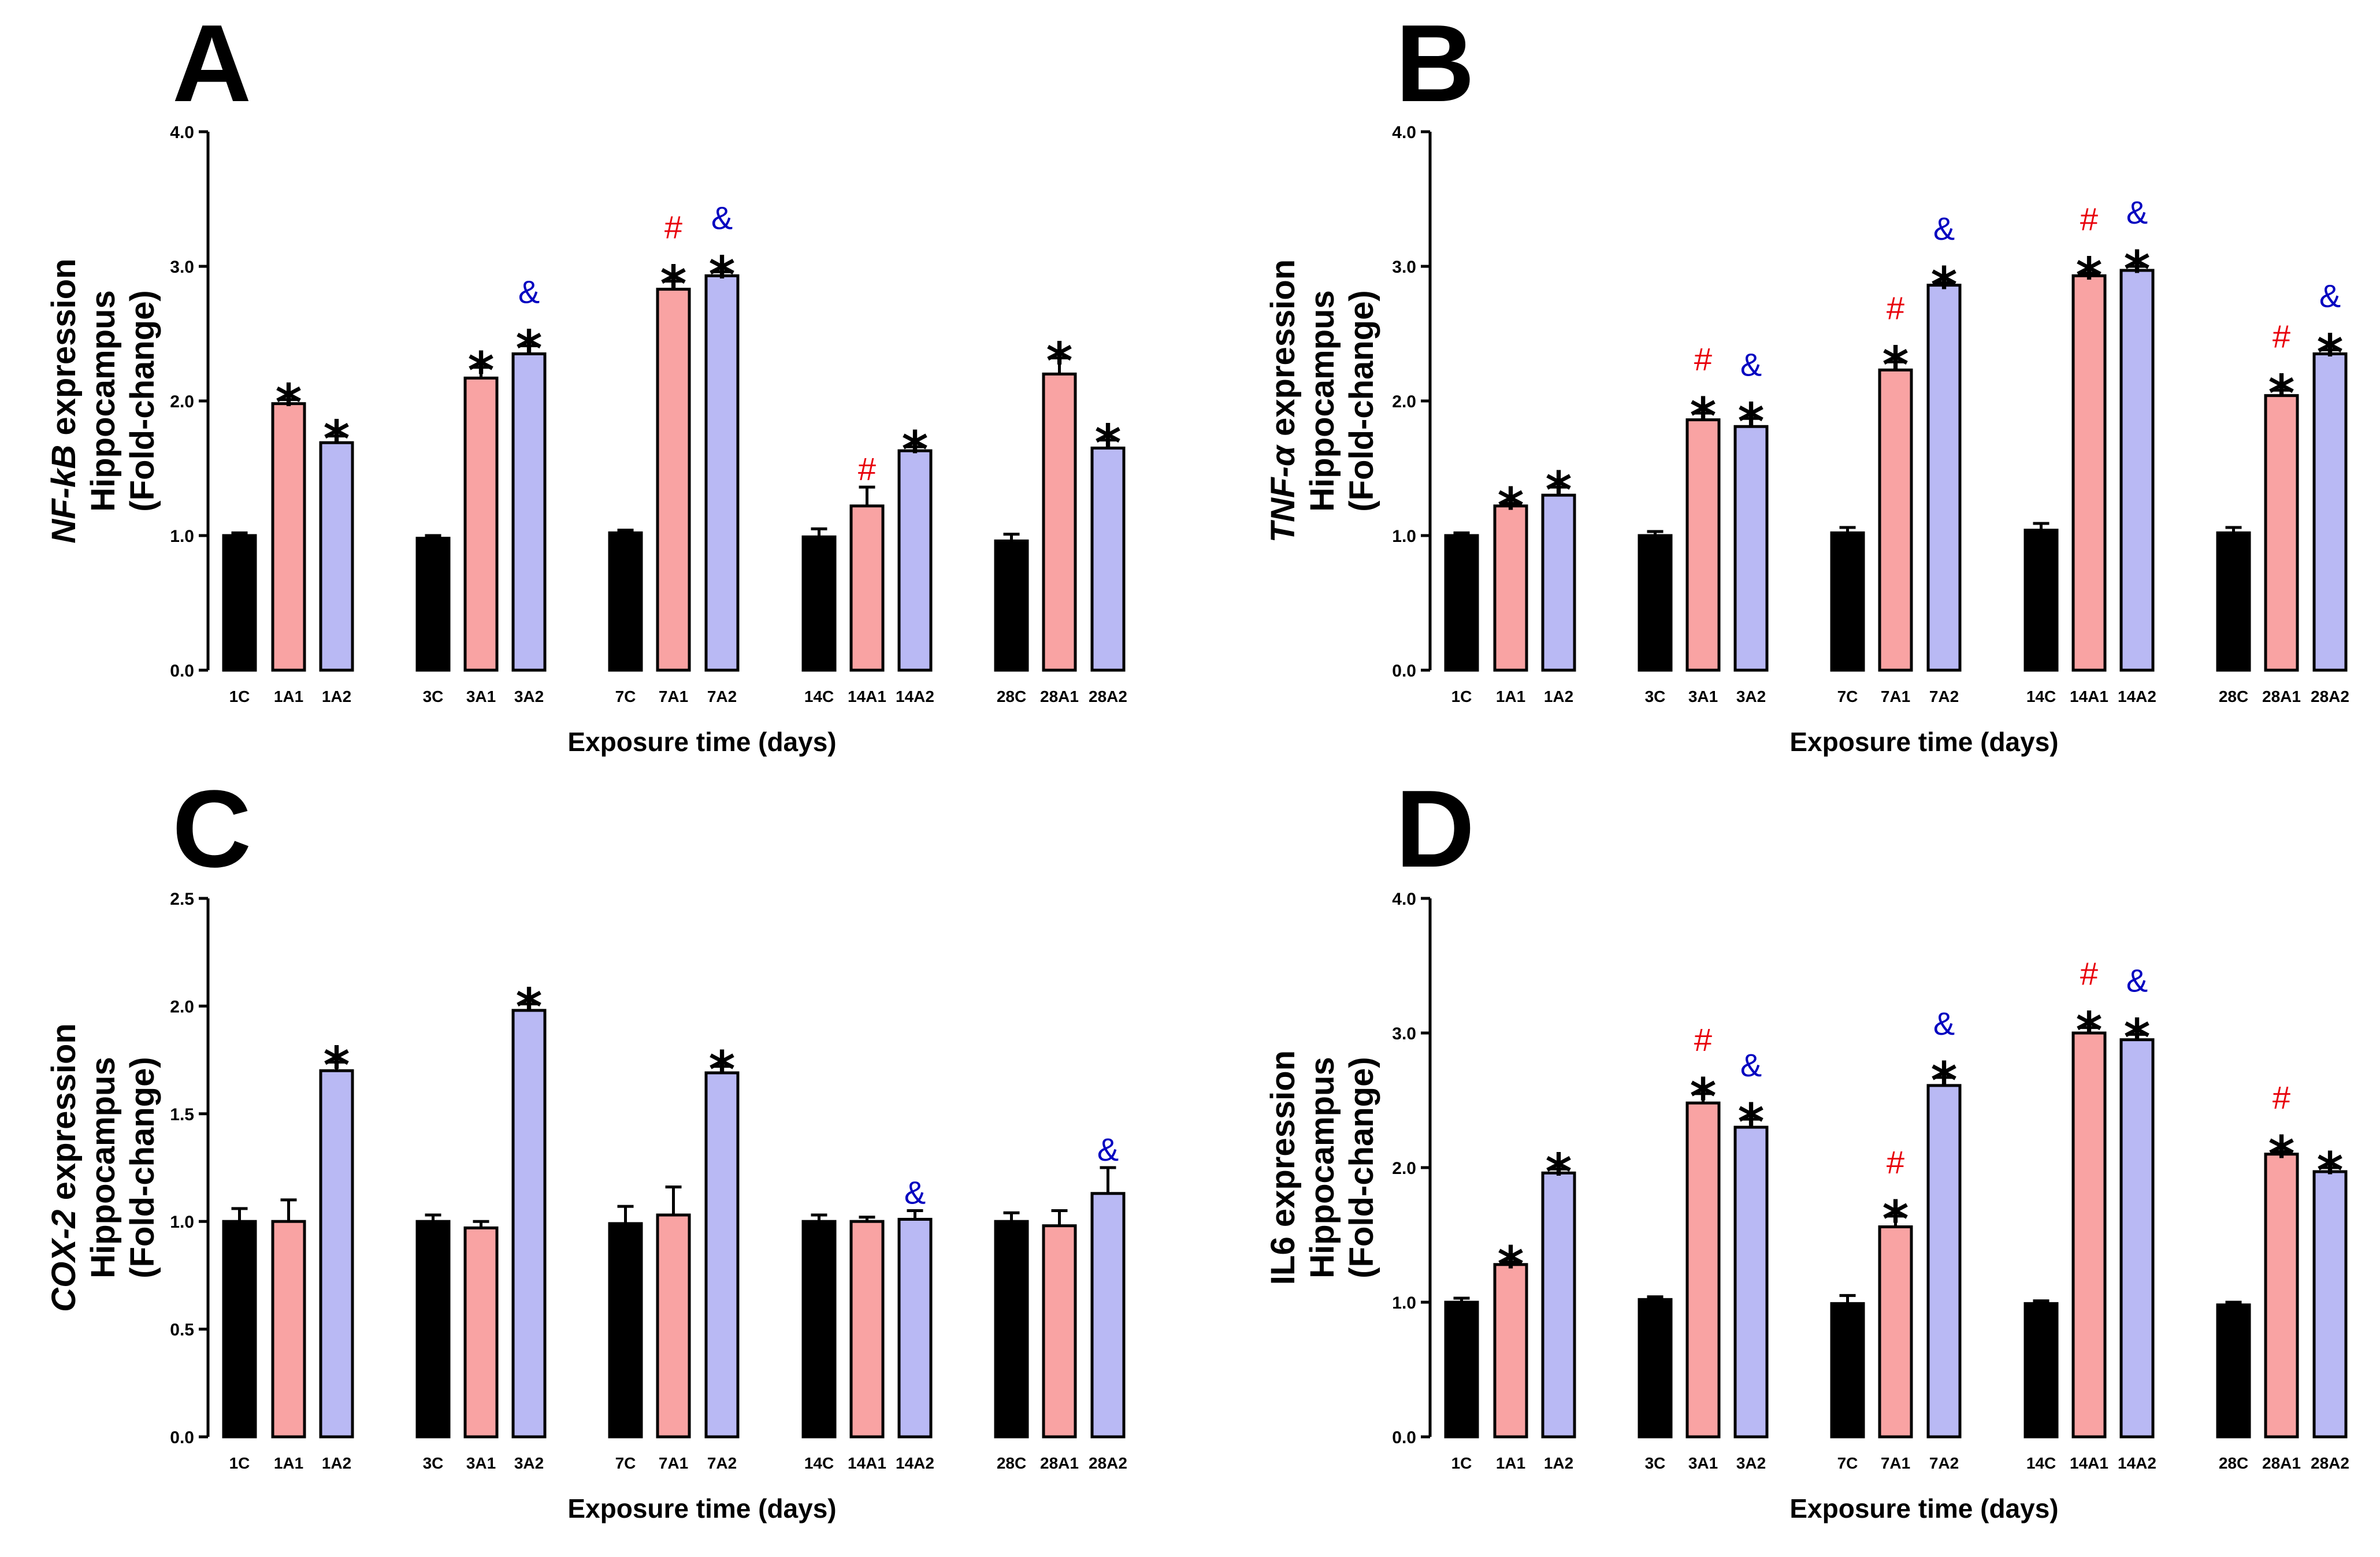 This screenshot has width=2380, height=1557. What do you see at coordinates (2233, 697) in the screenshot?
I see `x-tick-label: 28C` at bounding box center [2233, 697].